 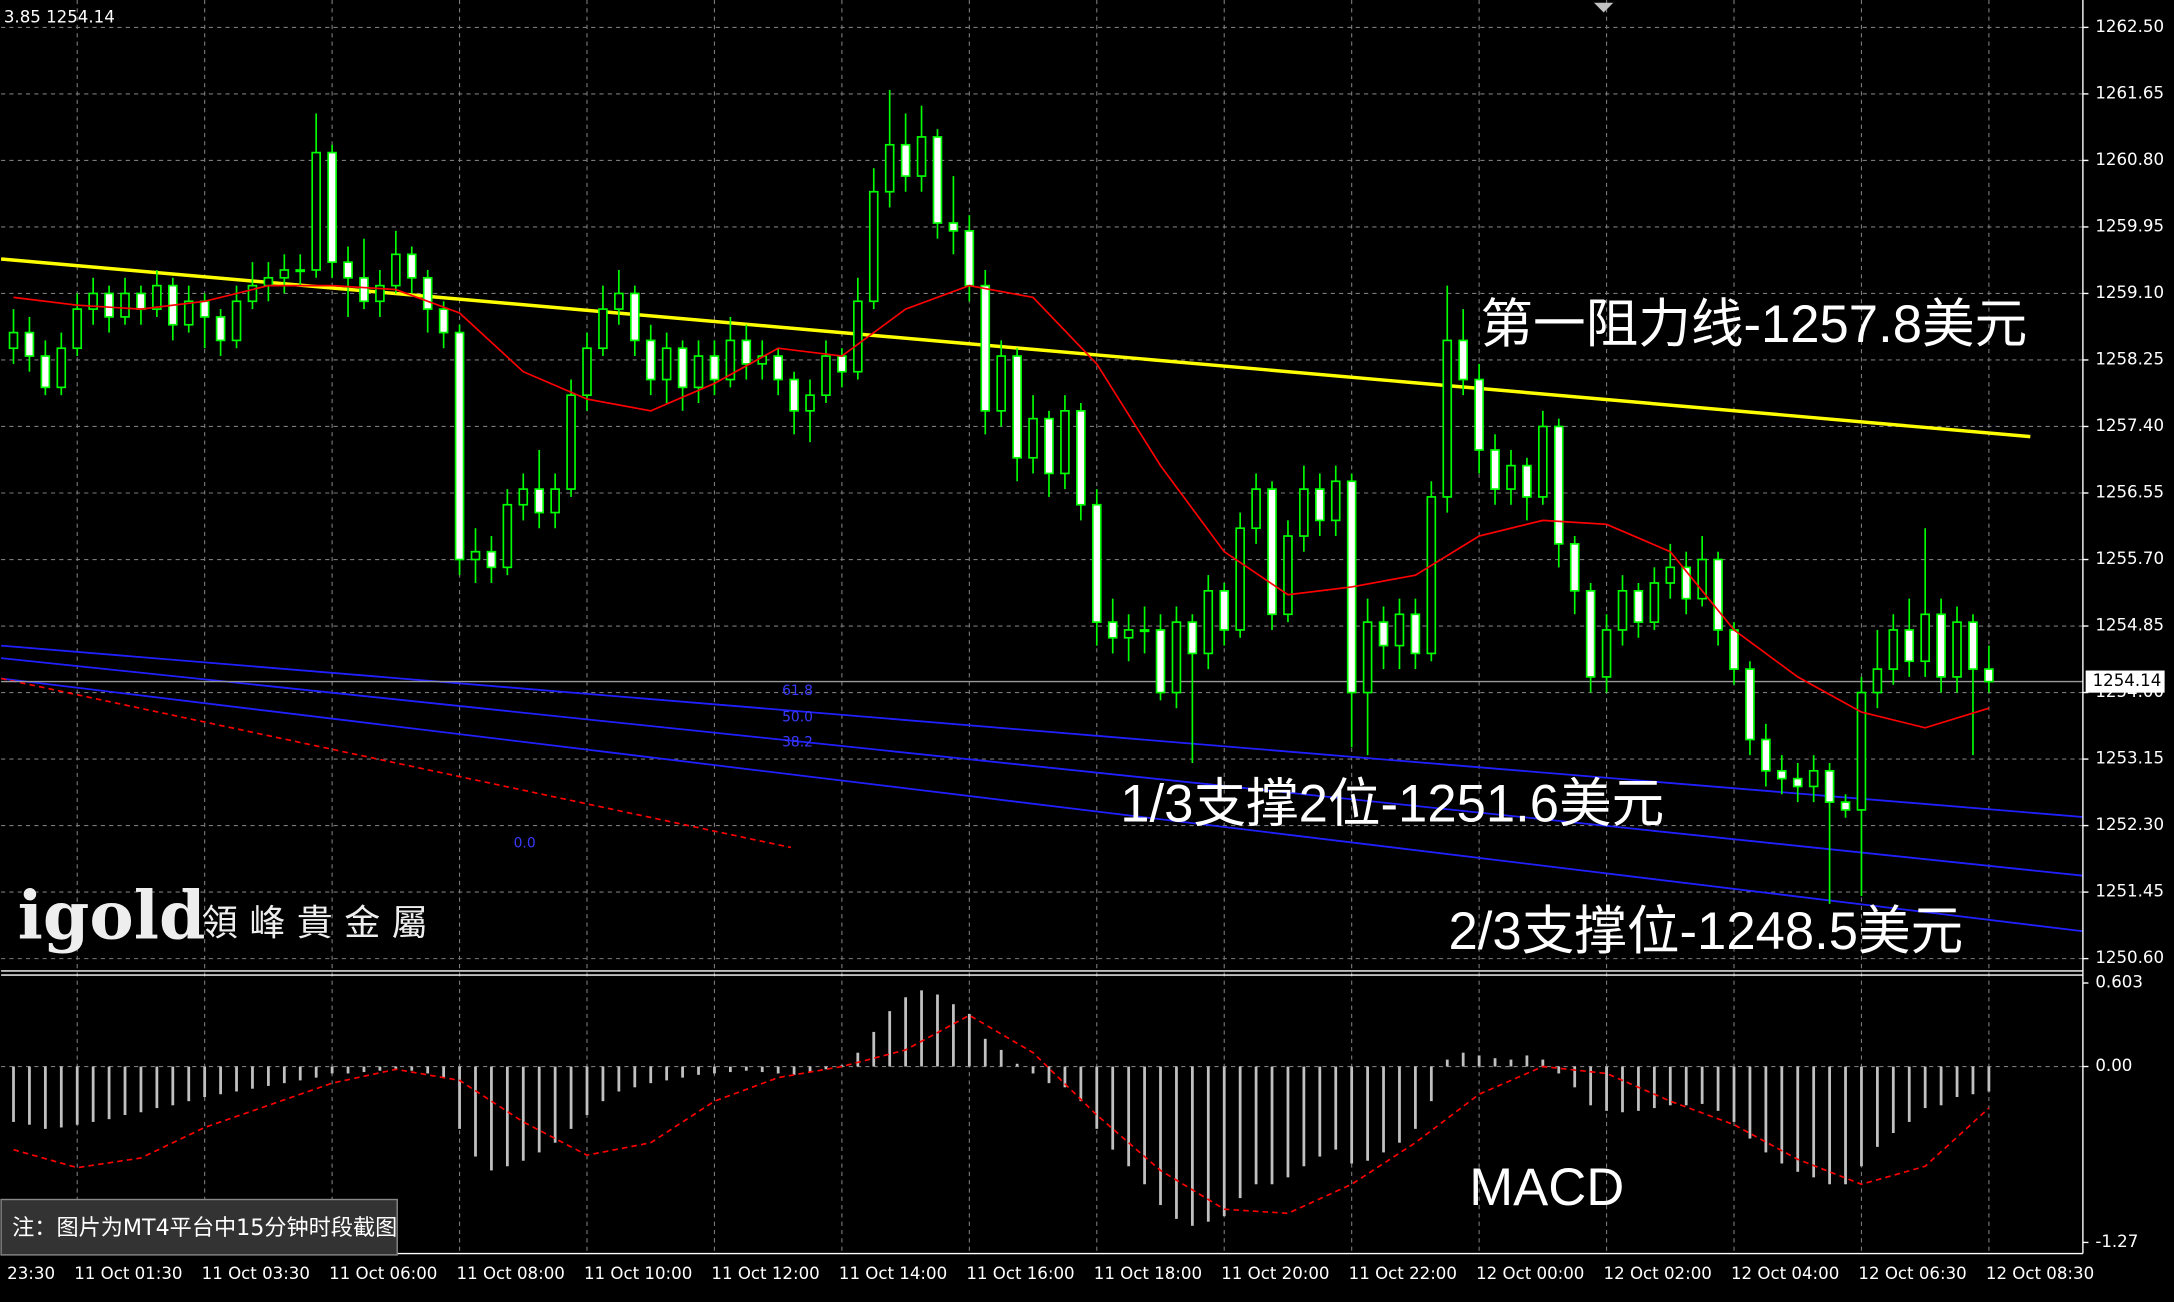 What do you see at coordinates (1912, 1273) in the screenshot?
I see `x-tick-label: 12 Oct 06:30` at bounding box center [1912, 1273].